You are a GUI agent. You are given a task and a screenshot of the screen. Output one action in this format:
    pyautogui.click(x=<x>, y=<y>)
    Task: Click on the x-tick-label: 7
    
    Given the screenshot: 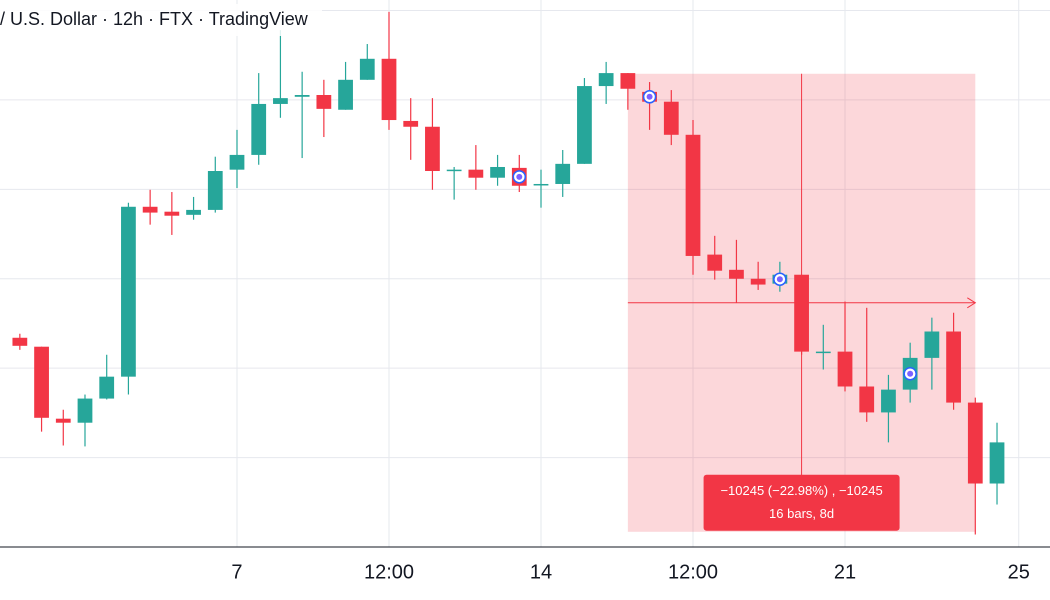 What is the action you would take?
    pyautogui.click(x=236, y=572)
    